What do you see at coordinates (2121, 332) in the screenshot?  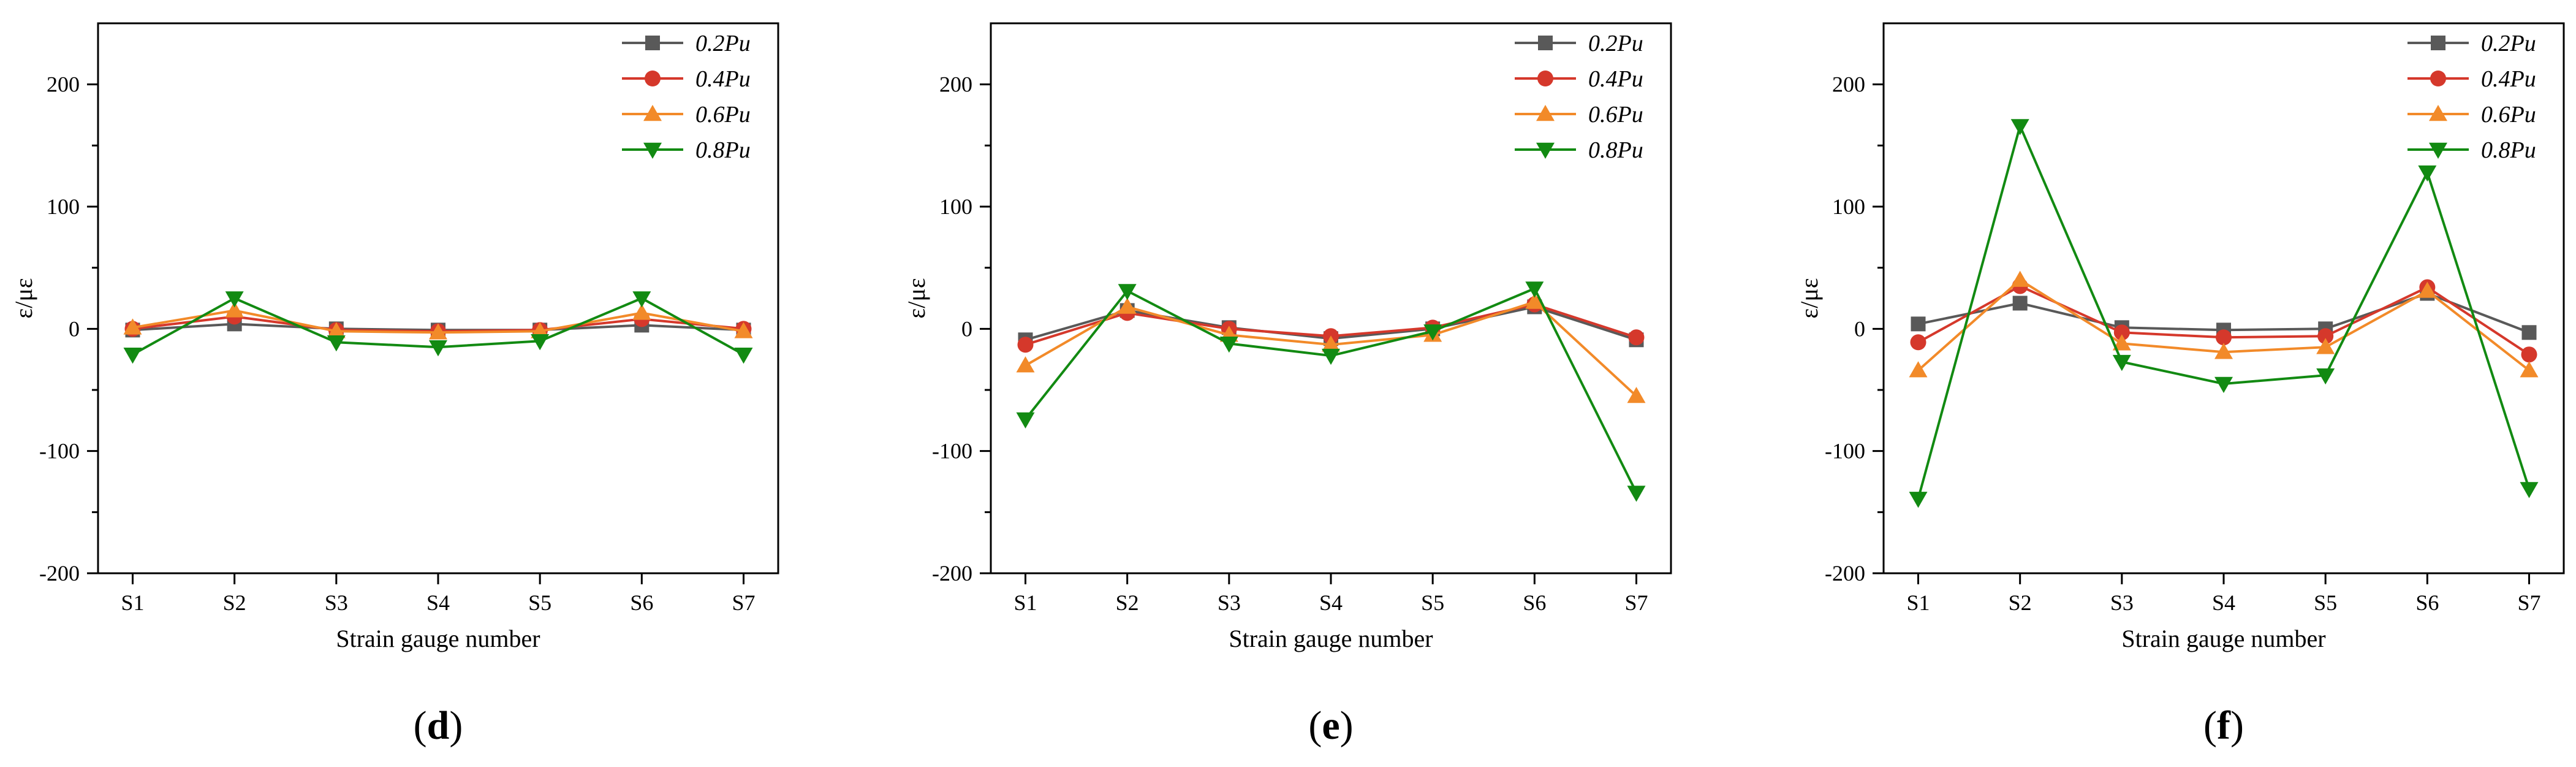 I see `data-point-0.4Pu-S3` at bounding box center [2121, 332].